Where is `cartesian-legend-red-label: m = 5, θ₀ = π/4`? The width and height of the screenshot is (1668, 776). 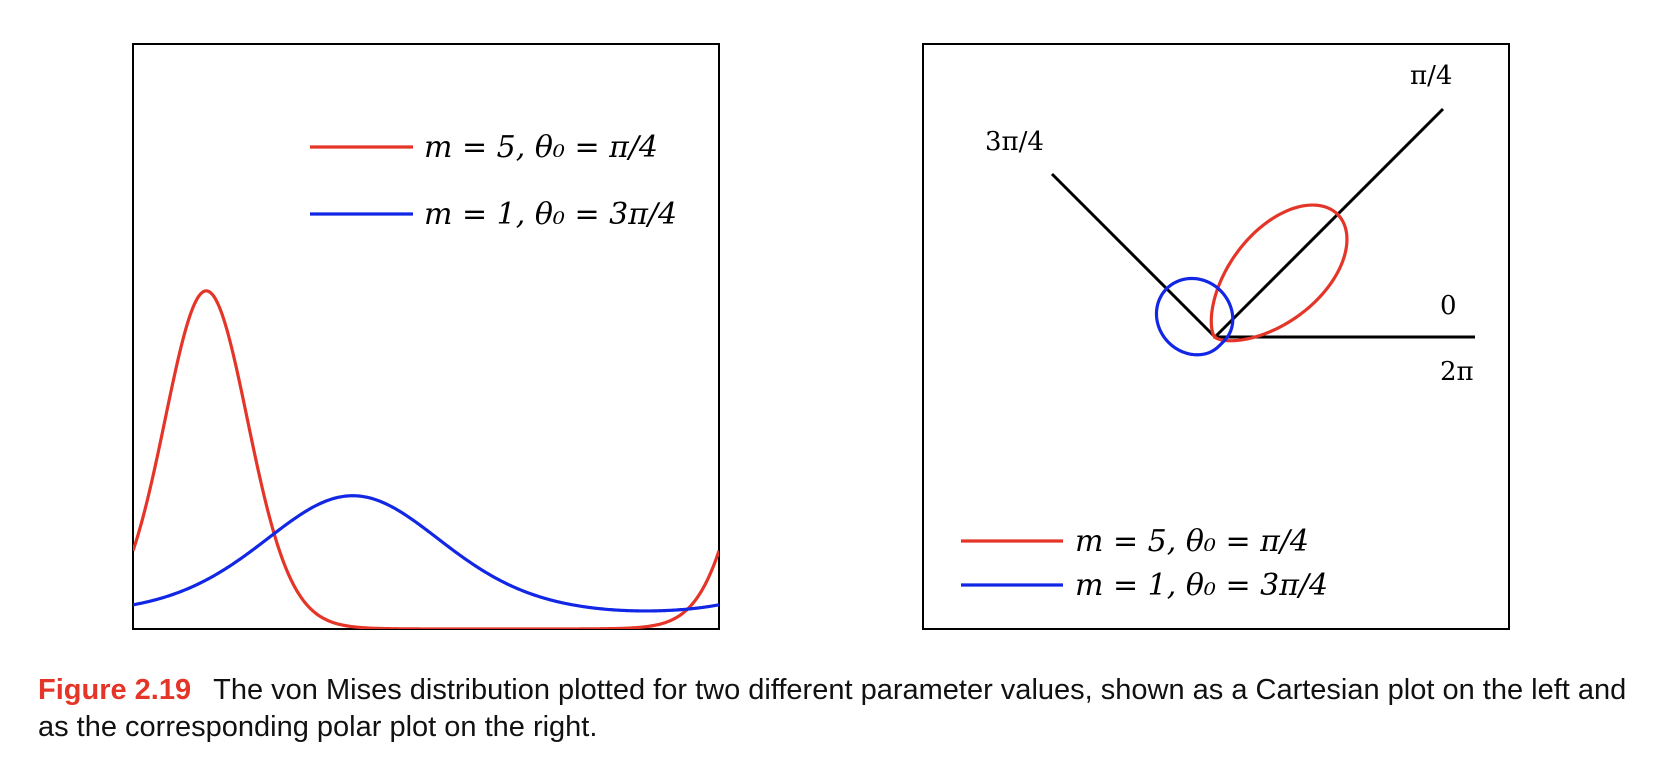 cartesian-legend-red-label: m = 5, θ₀ = π/4 is located at coordinates (541, 147).